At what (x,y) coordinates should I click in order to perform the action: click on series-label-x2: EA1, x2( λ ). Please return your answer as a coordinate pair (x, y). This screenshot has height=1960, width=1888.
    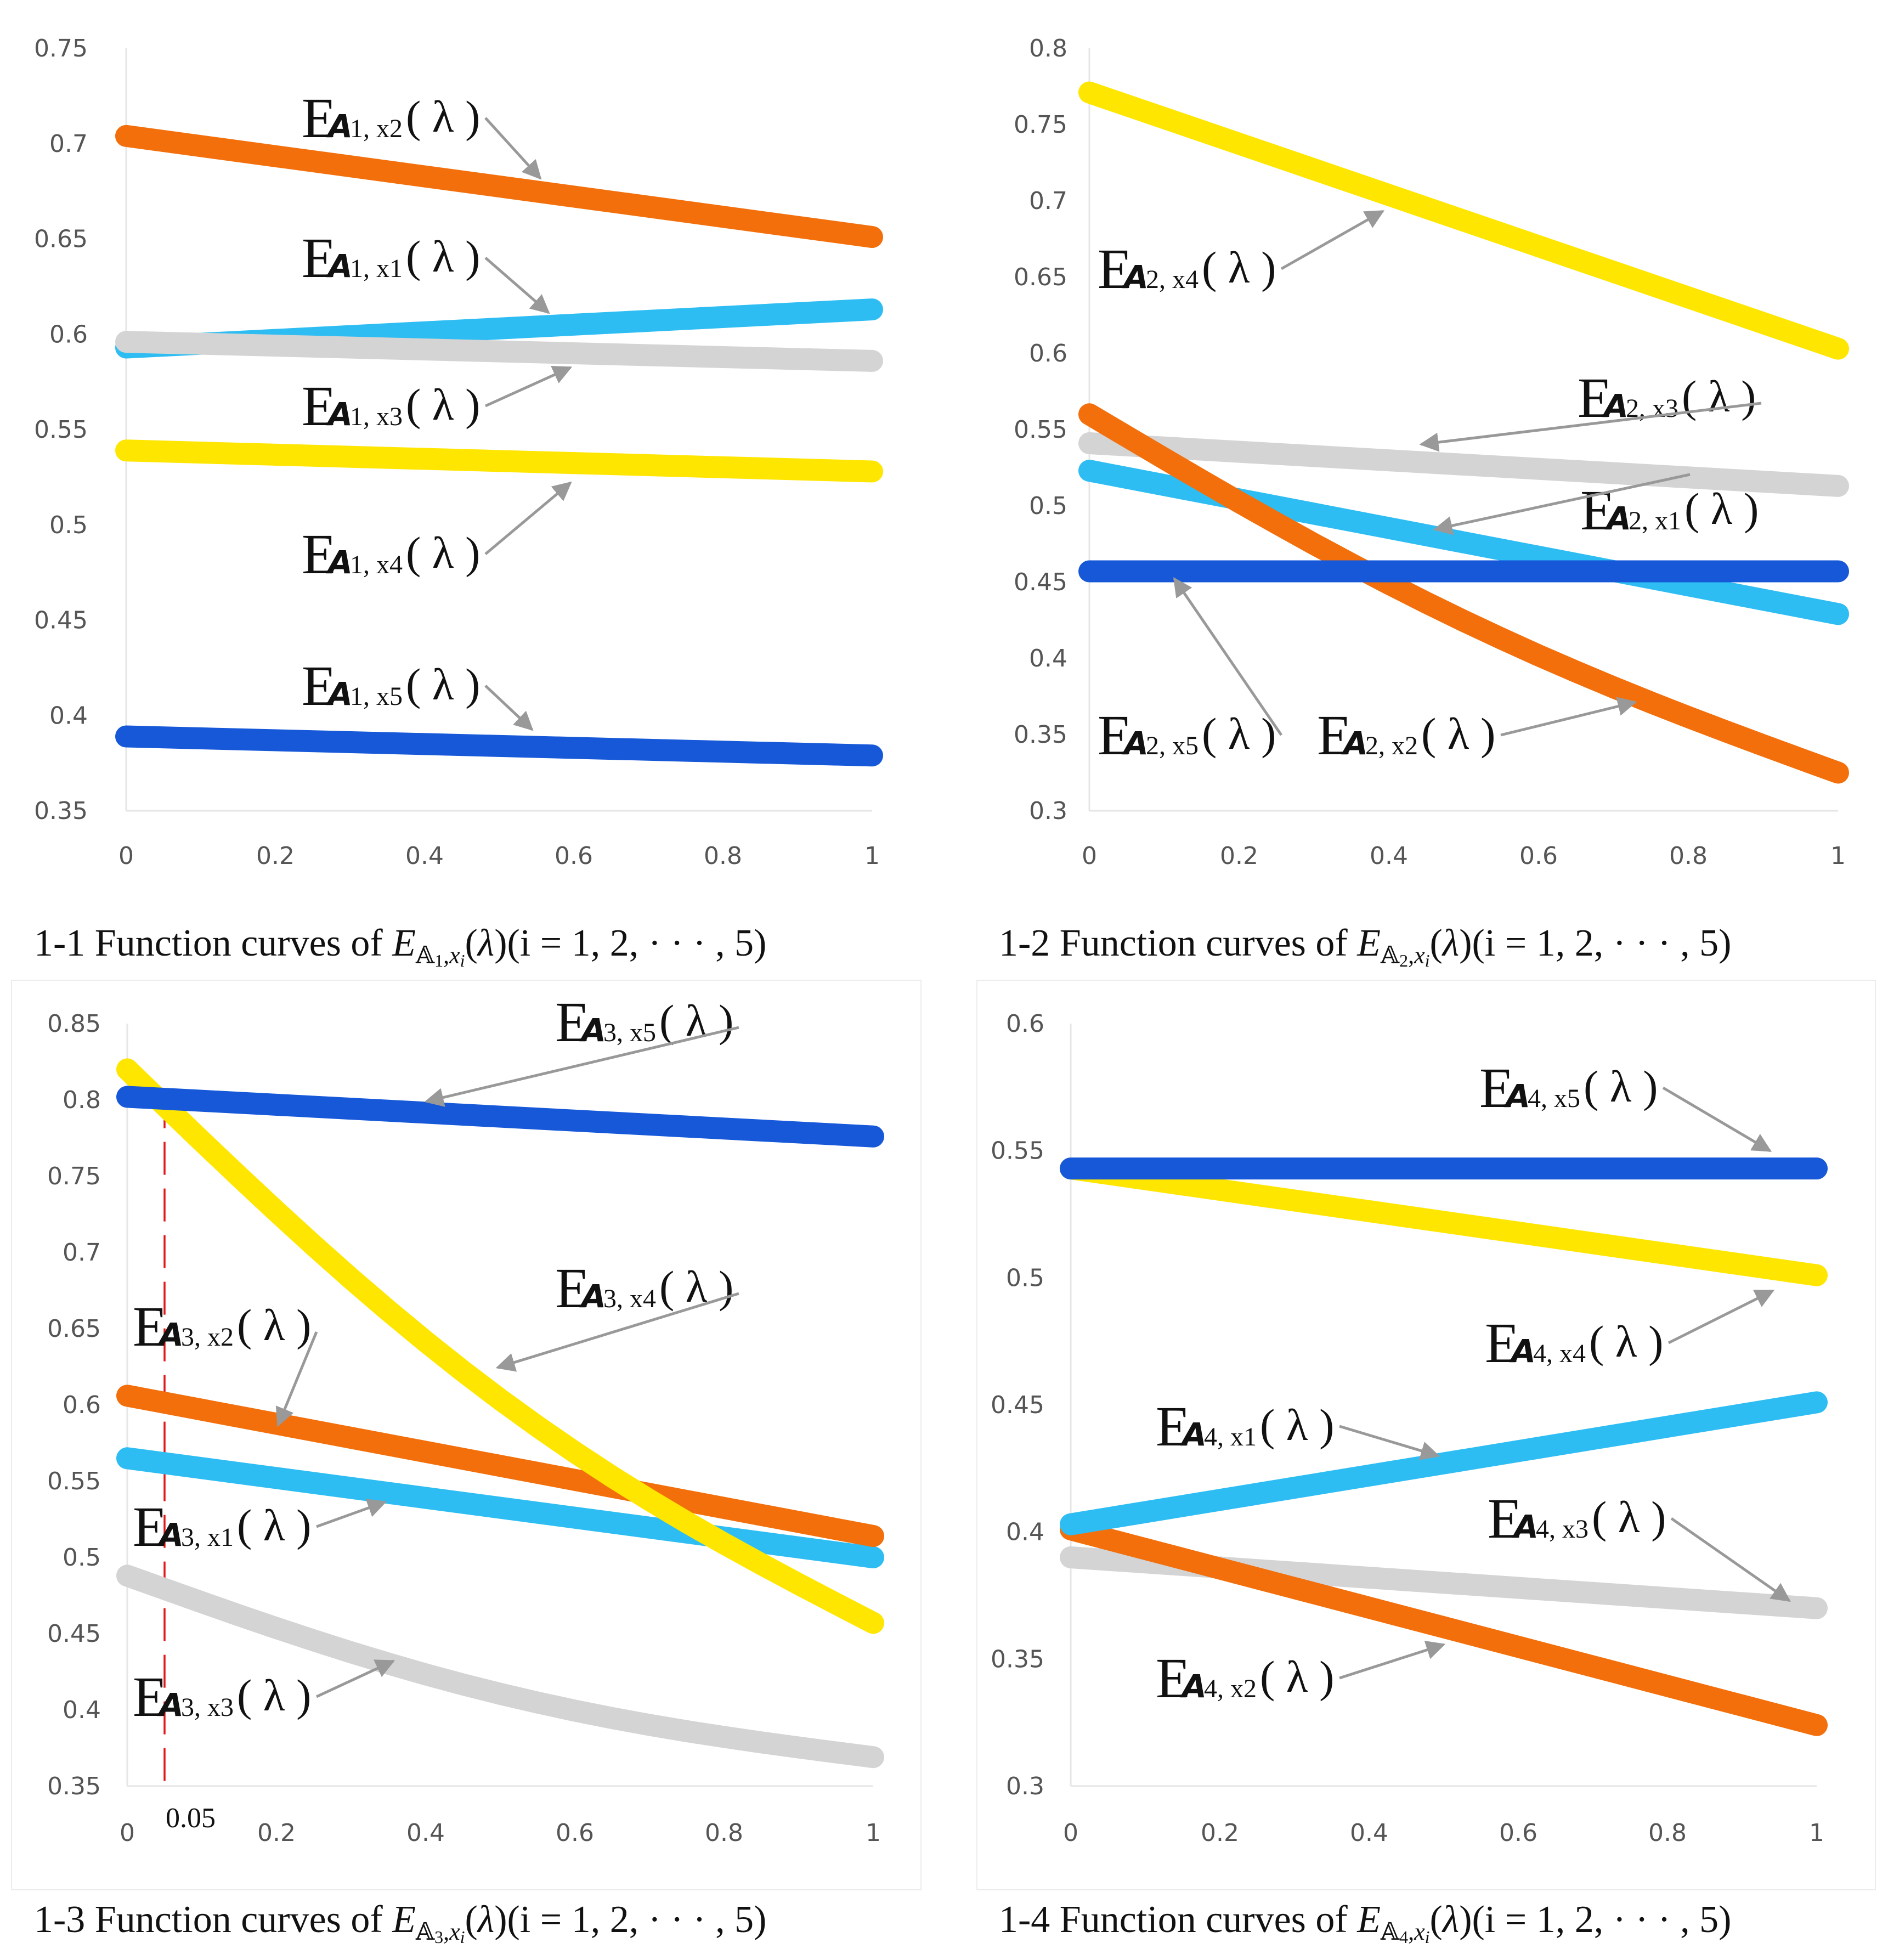
    Looking at the image, I should click on (391, 119).